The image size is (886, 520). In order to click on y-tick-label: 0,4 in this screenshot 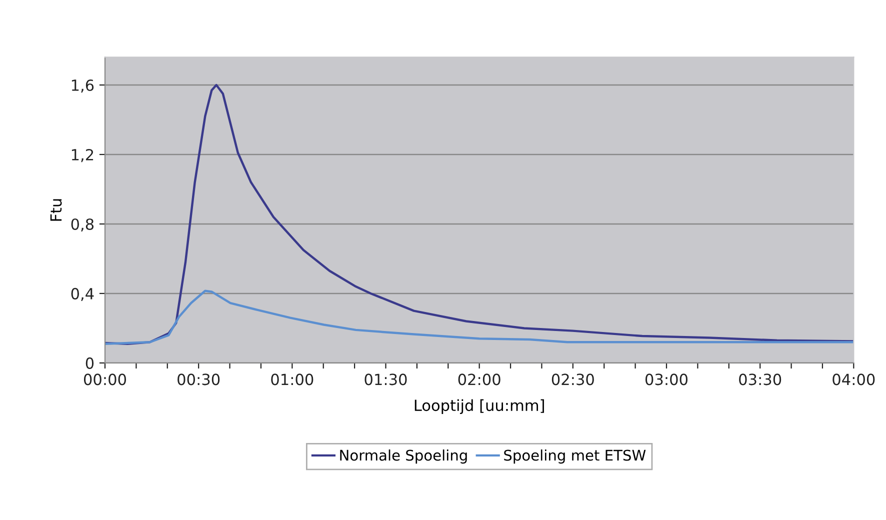, I will do `click(82, 295)`.